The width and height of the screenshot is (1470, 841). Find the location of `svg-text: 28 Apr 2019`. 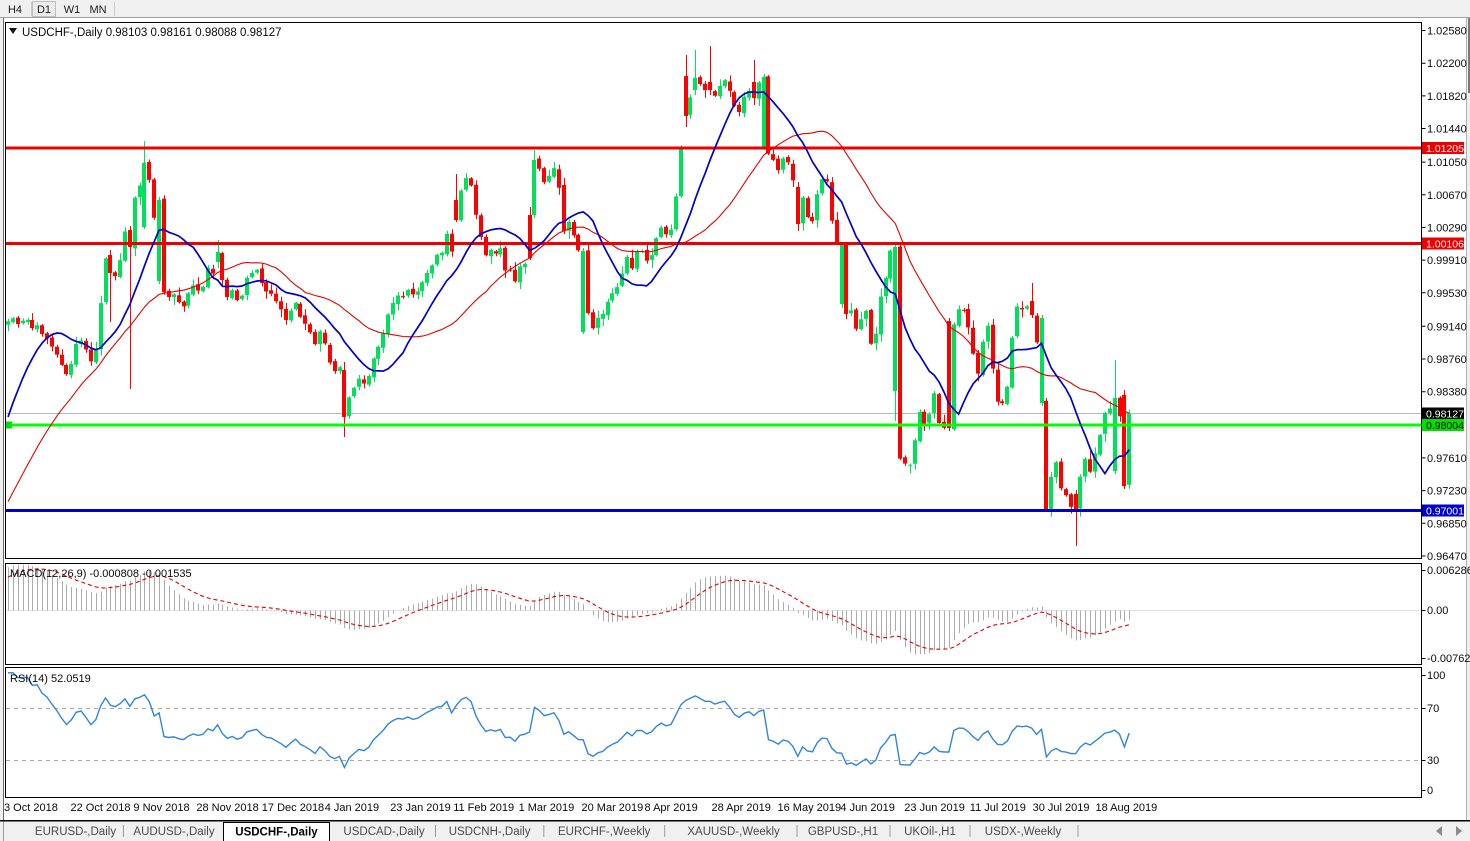

svg-text: 28 Apr 2019 is located at coordinates (741, 808).